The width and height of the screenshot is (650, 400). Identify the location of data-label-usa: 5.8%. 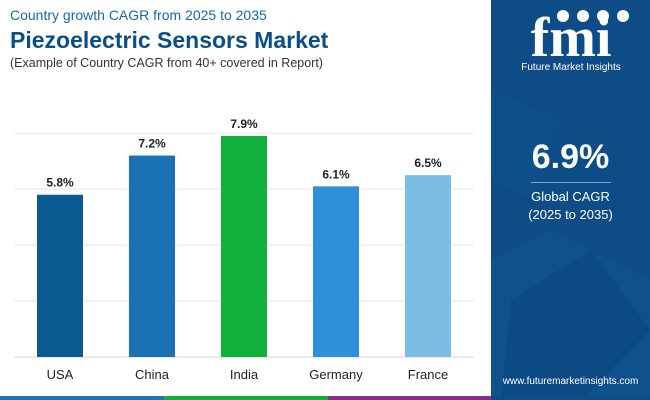
(60, 183).